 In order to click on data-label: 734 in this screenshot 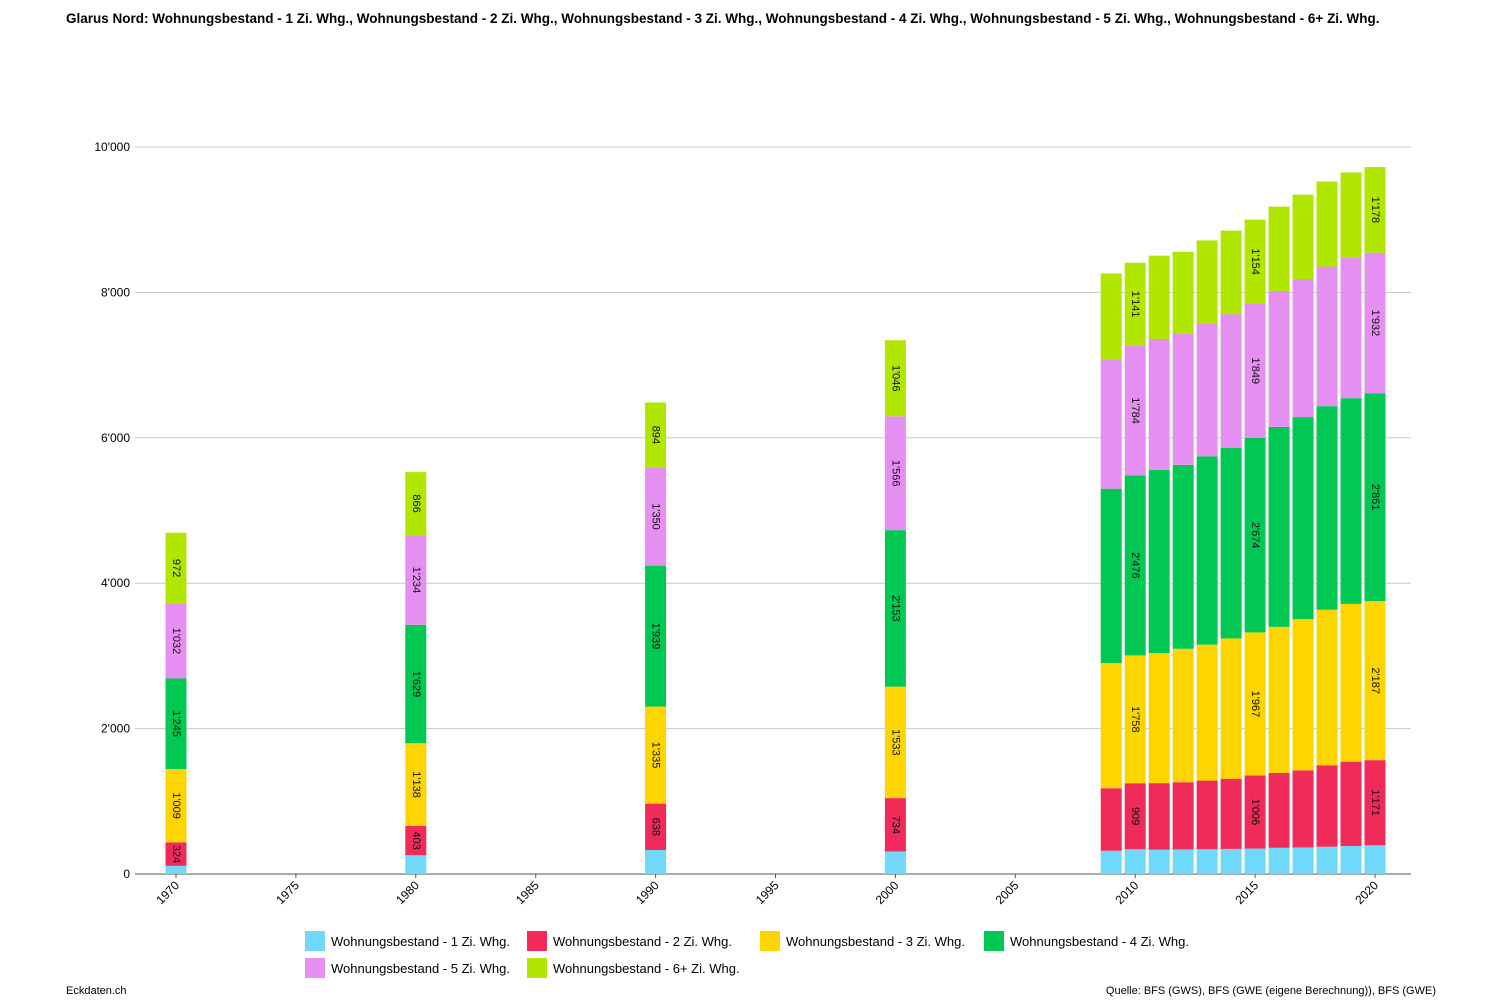, I will do `click(895, 825)`.